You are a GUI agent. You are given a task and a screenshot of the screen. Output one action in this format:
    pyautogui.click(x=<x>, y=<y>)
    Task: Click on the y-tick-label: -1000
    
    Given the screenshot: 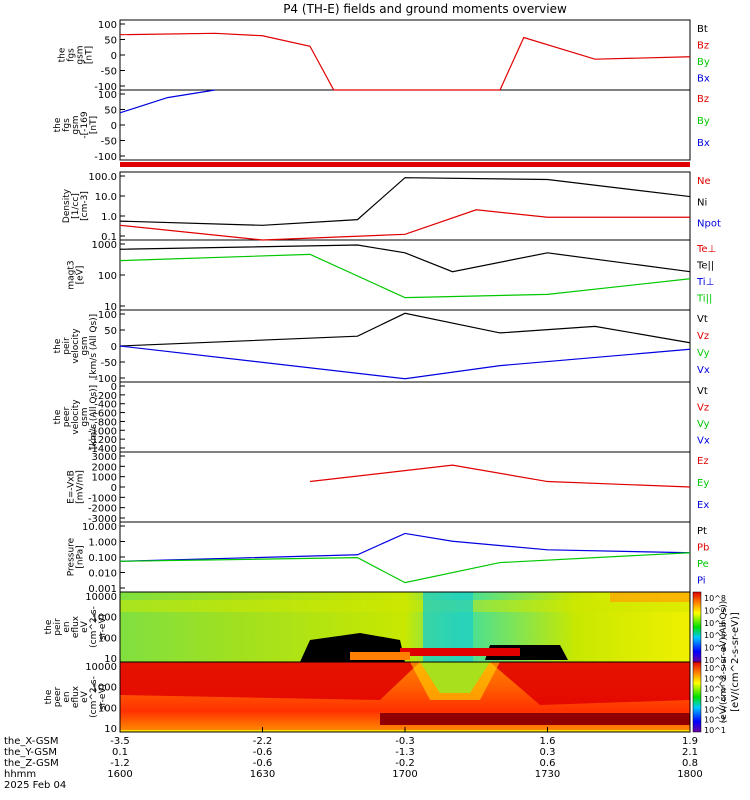 What is the action you would take?
    pyautogui.click(x=102, y=498)
    